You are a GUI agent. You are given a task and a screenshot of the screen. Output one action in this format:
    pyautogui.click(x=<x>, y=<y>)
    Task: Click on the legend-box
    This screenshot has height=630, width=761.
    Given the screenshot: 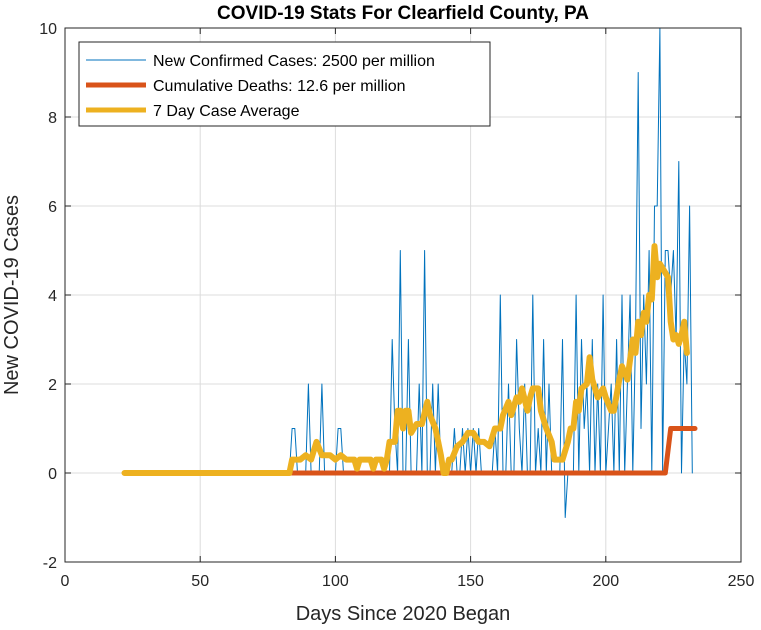 What is the action you would take?
    pyautogui.click(x=284, y=84)
    